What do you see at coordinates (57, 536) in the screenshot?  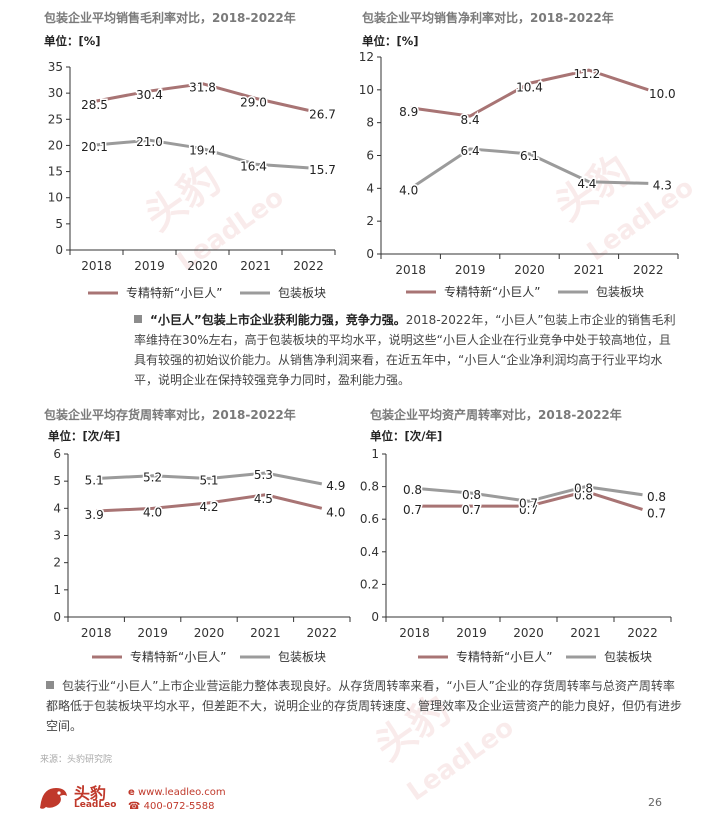 I see `y-tick-label: 3` at bounding box center [57, 536].